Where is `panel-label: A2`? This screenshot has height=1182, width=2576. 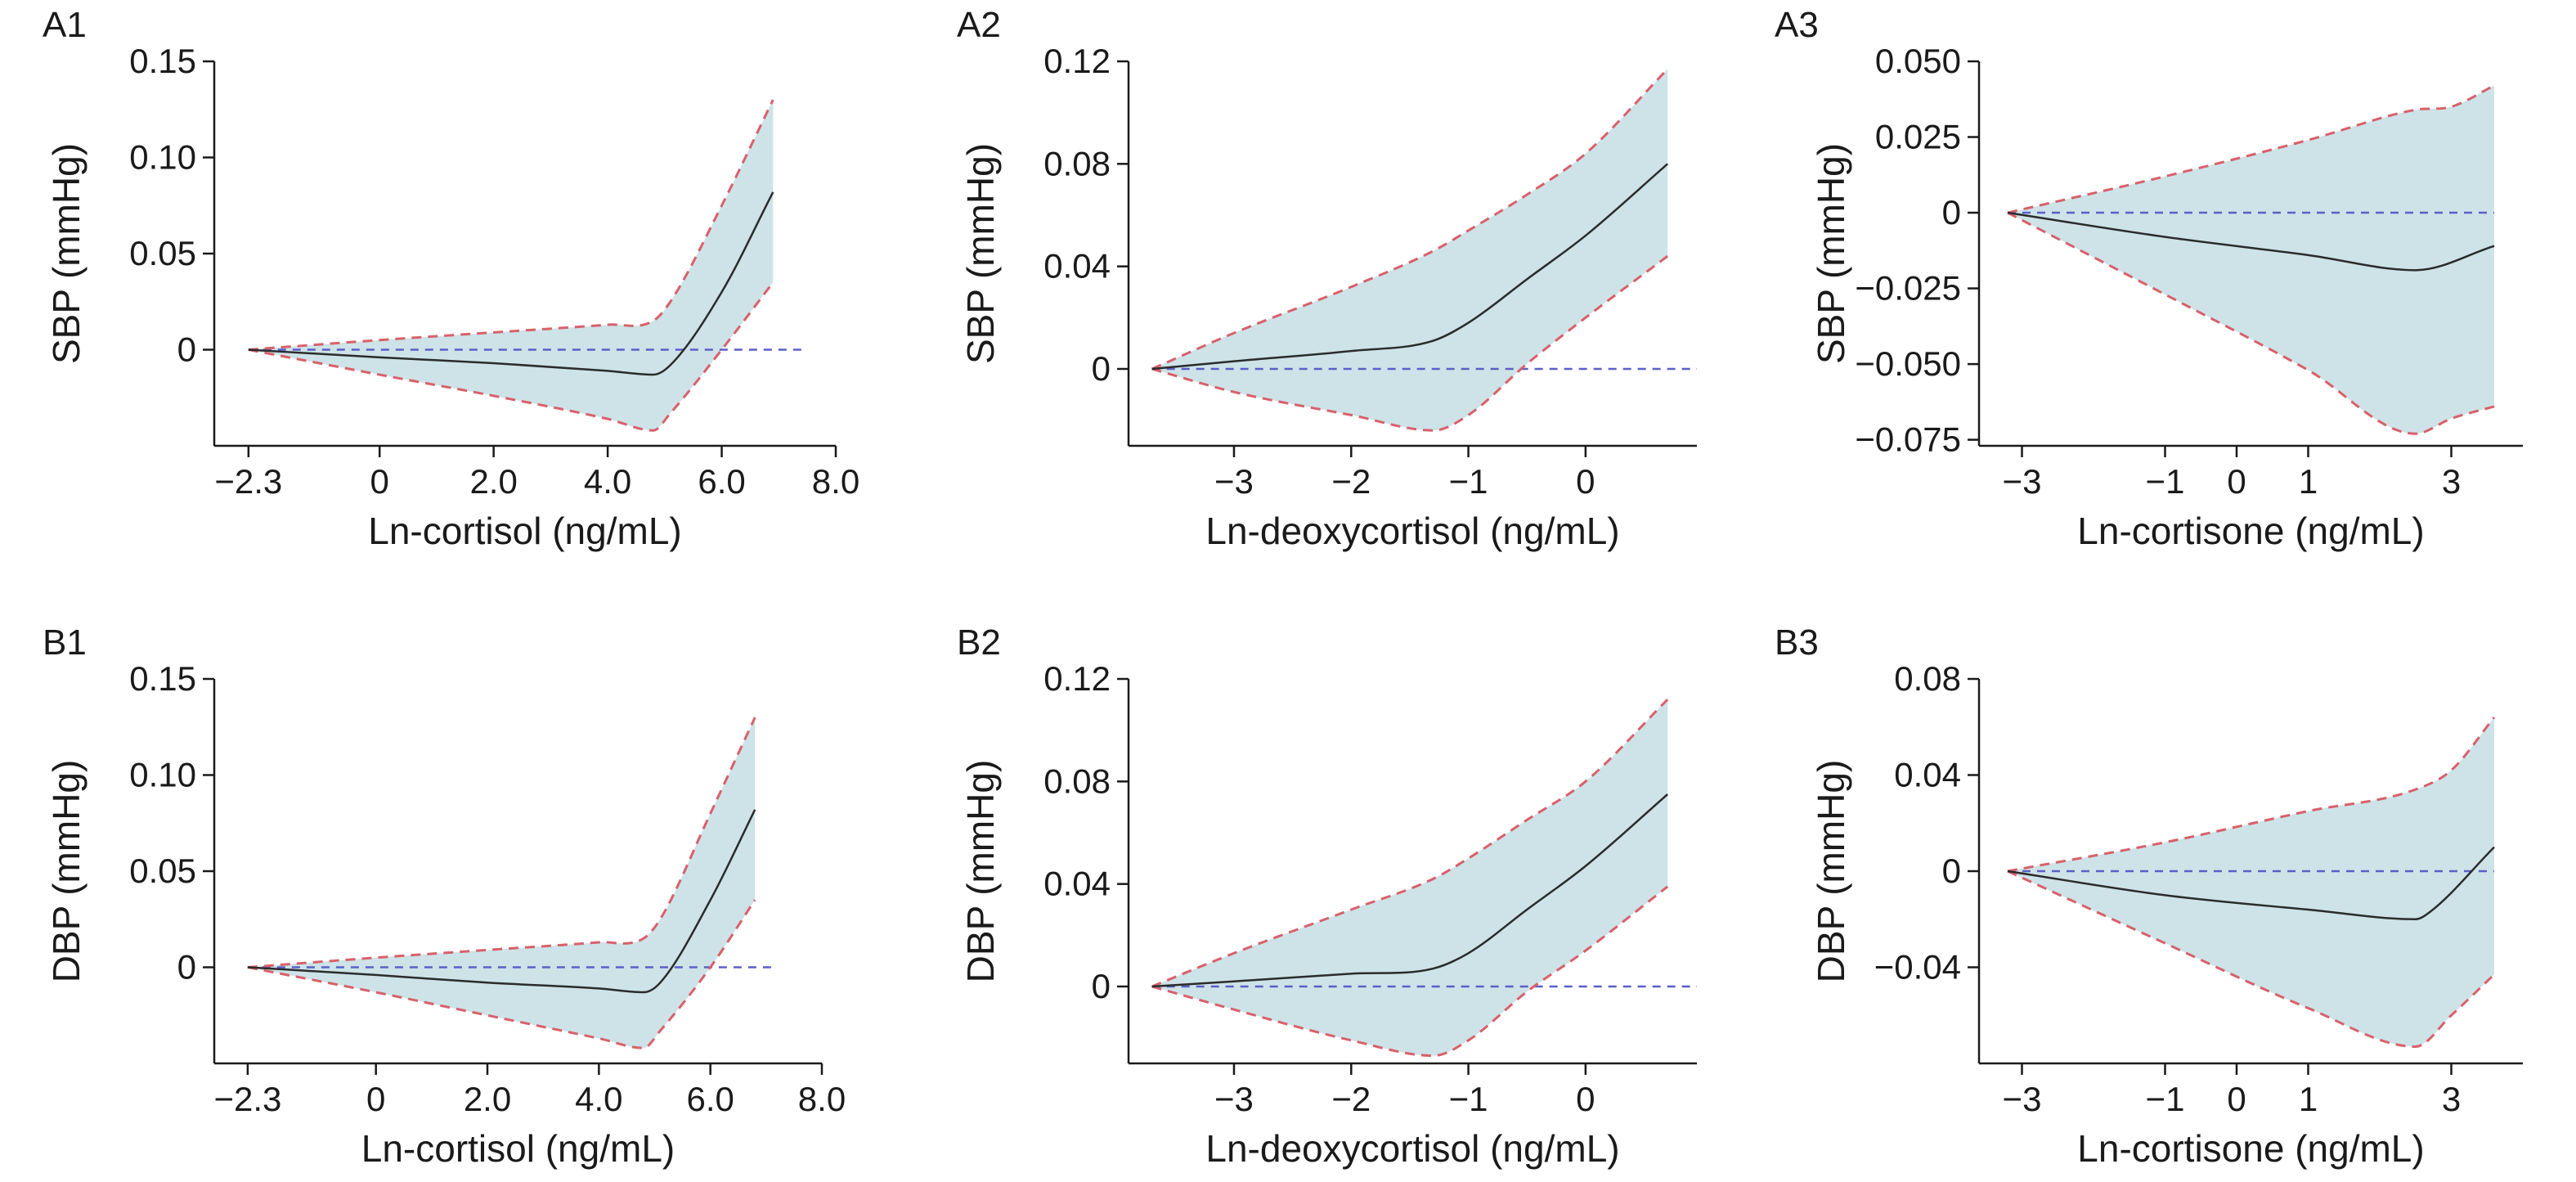
panel-label: A2 is located at coordinates (979, 25).